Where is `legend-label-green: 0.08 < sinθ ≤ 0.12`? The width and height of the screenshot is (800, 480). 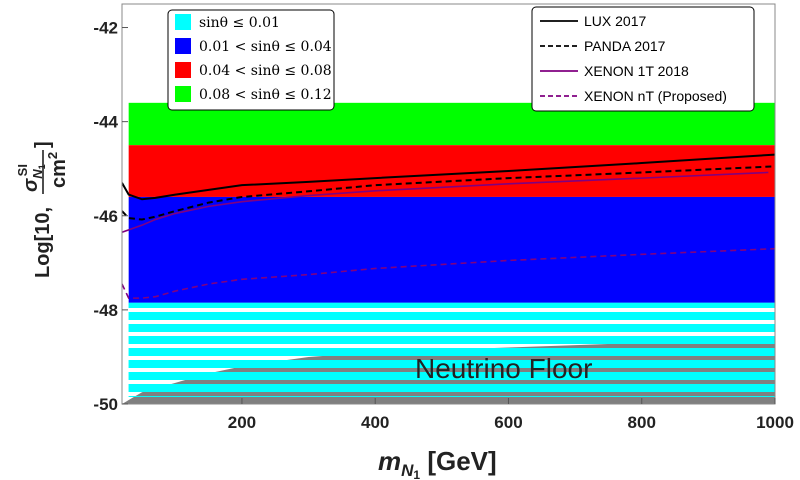
legend-label-green: 0.08 < sinθ ≤ 0.12 is located at coordinates (265, 95).